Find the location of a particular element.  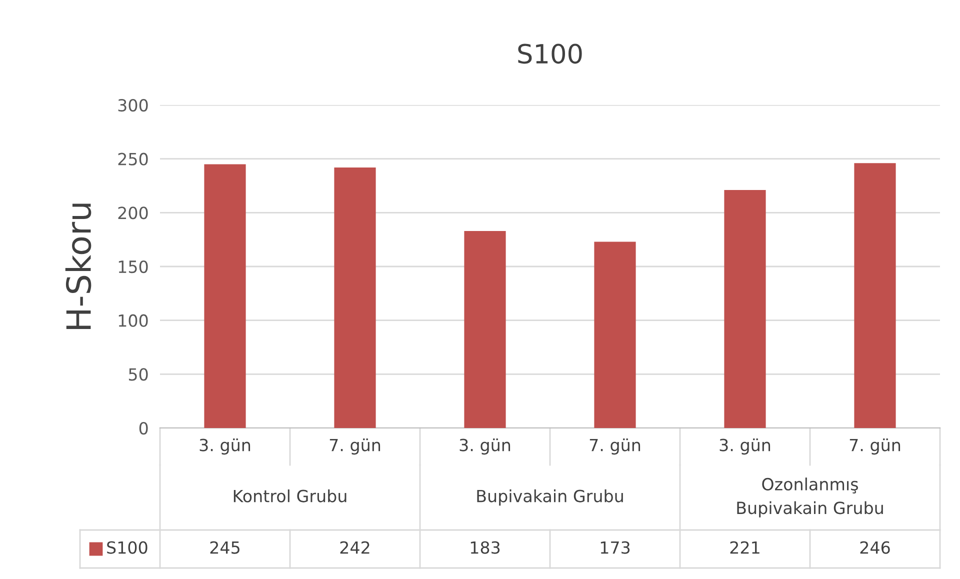

text: Ozonlanmış Bupivakain Grubu is located at coordinates (810, 498).